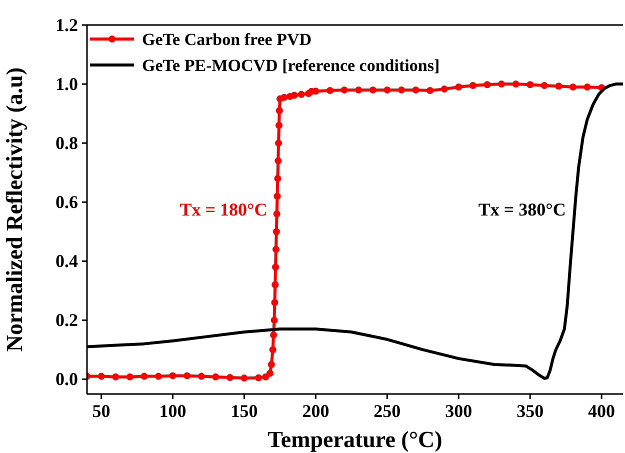  Describe the element at coordinates (67, 143) in the screenshot. I see `y-tick-label: 0.8` at that location.